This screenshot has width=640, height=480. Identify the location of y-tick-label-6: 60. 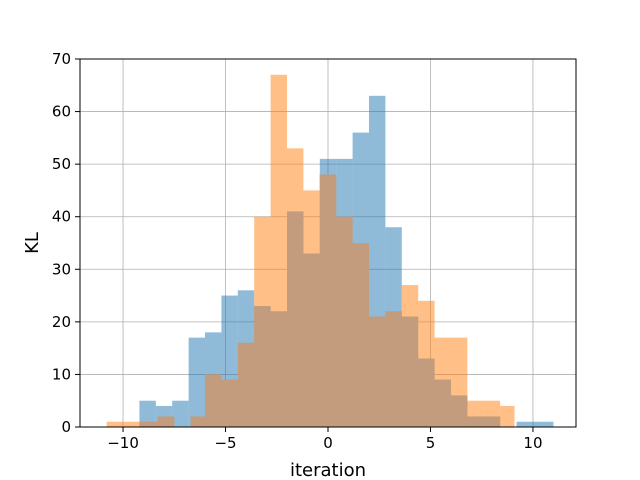
(61, 112).